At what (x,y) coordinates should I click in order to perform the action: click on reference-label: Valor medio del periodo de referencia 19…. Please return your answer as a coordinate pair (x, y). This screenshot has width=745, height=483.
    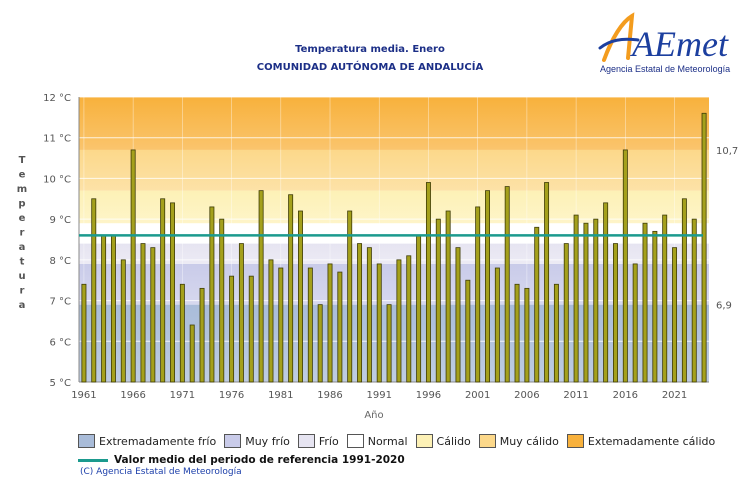
    Looking at the image, I should click on (259, 460).